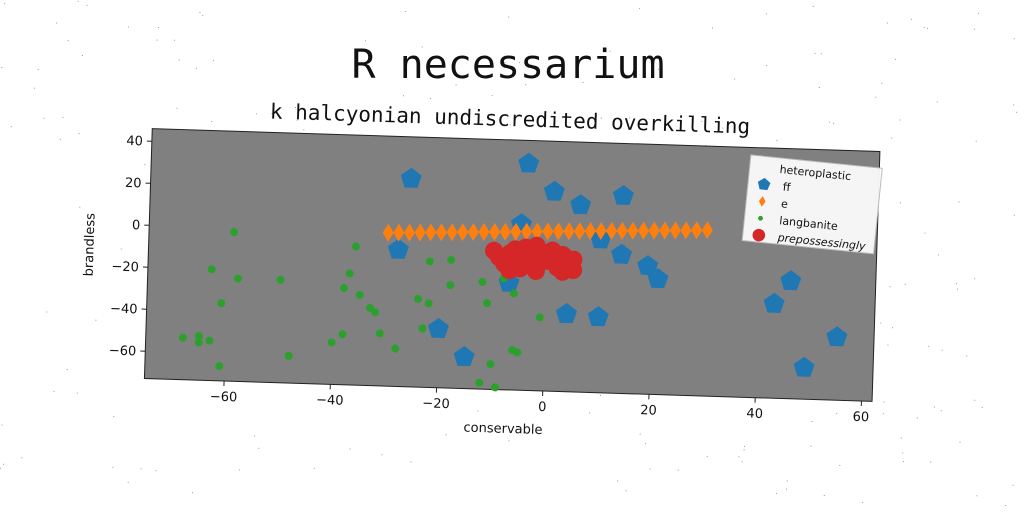 This screenshot has width=1024, height=512. What do you see at coordinates (754, 414) in the screenshot?
I see `x-tick-label: 40` at bounding box center [754, 414].